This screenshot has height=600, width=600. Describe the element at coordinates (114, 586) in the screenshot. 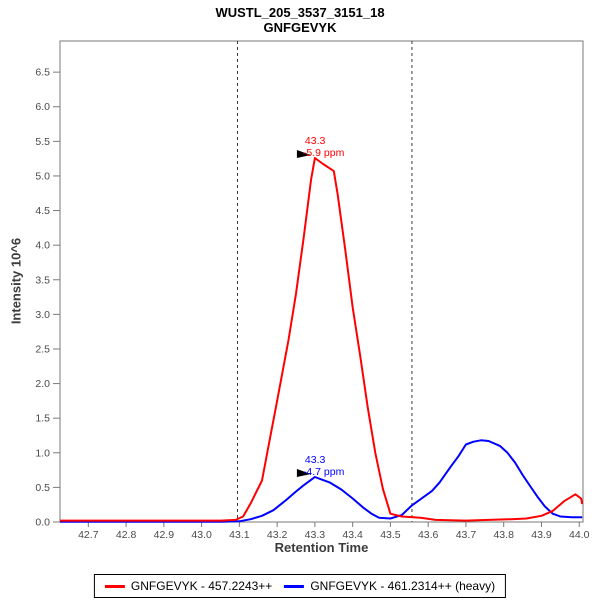

I see `legend-swatch-red-line` at that location.